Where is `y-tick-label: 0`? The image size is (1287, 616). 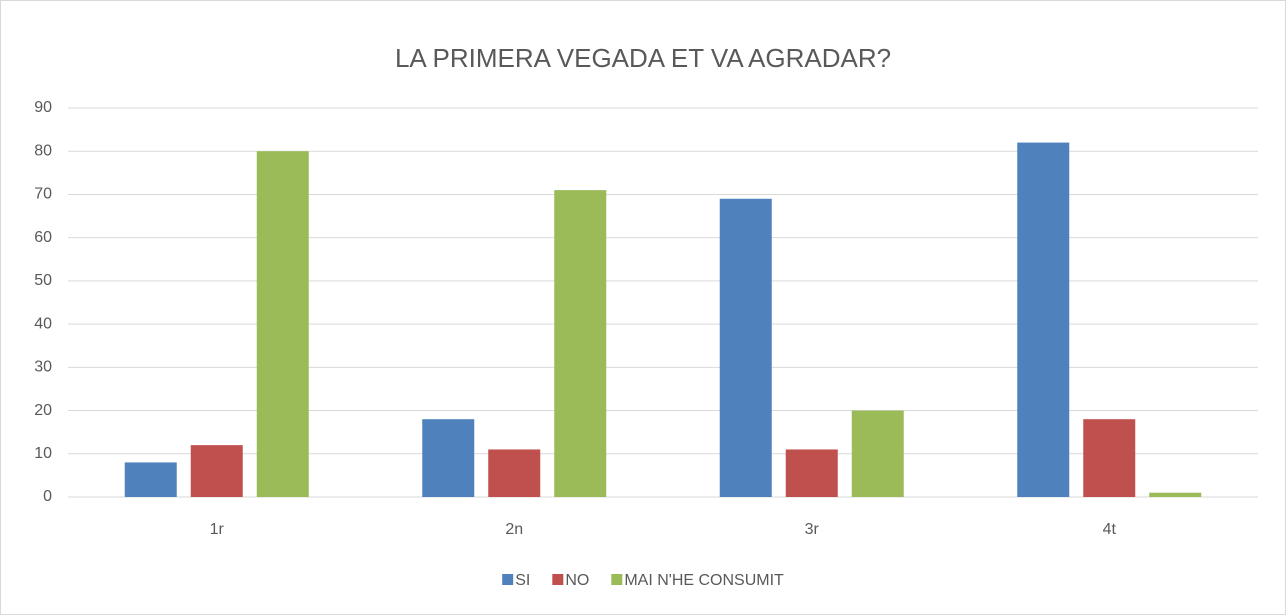
y-tick-label: 0 is located at coordinates (47, 496).